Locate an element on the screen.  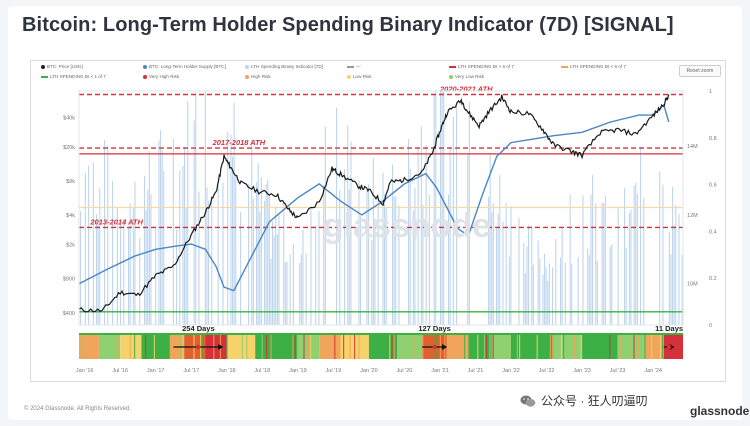
x-tick-label: Jul '22 is located at coordinates (547, 371).